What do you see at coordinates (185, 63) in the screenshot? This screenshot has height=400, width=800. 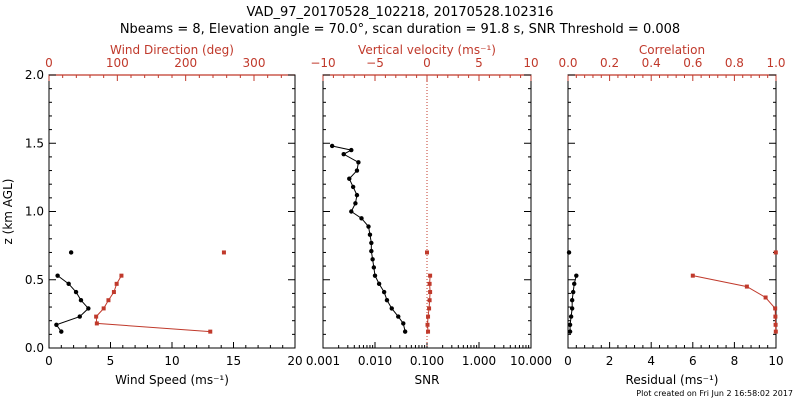 I see `x-tick-label-top: 200` at bounding box center [185, 63].